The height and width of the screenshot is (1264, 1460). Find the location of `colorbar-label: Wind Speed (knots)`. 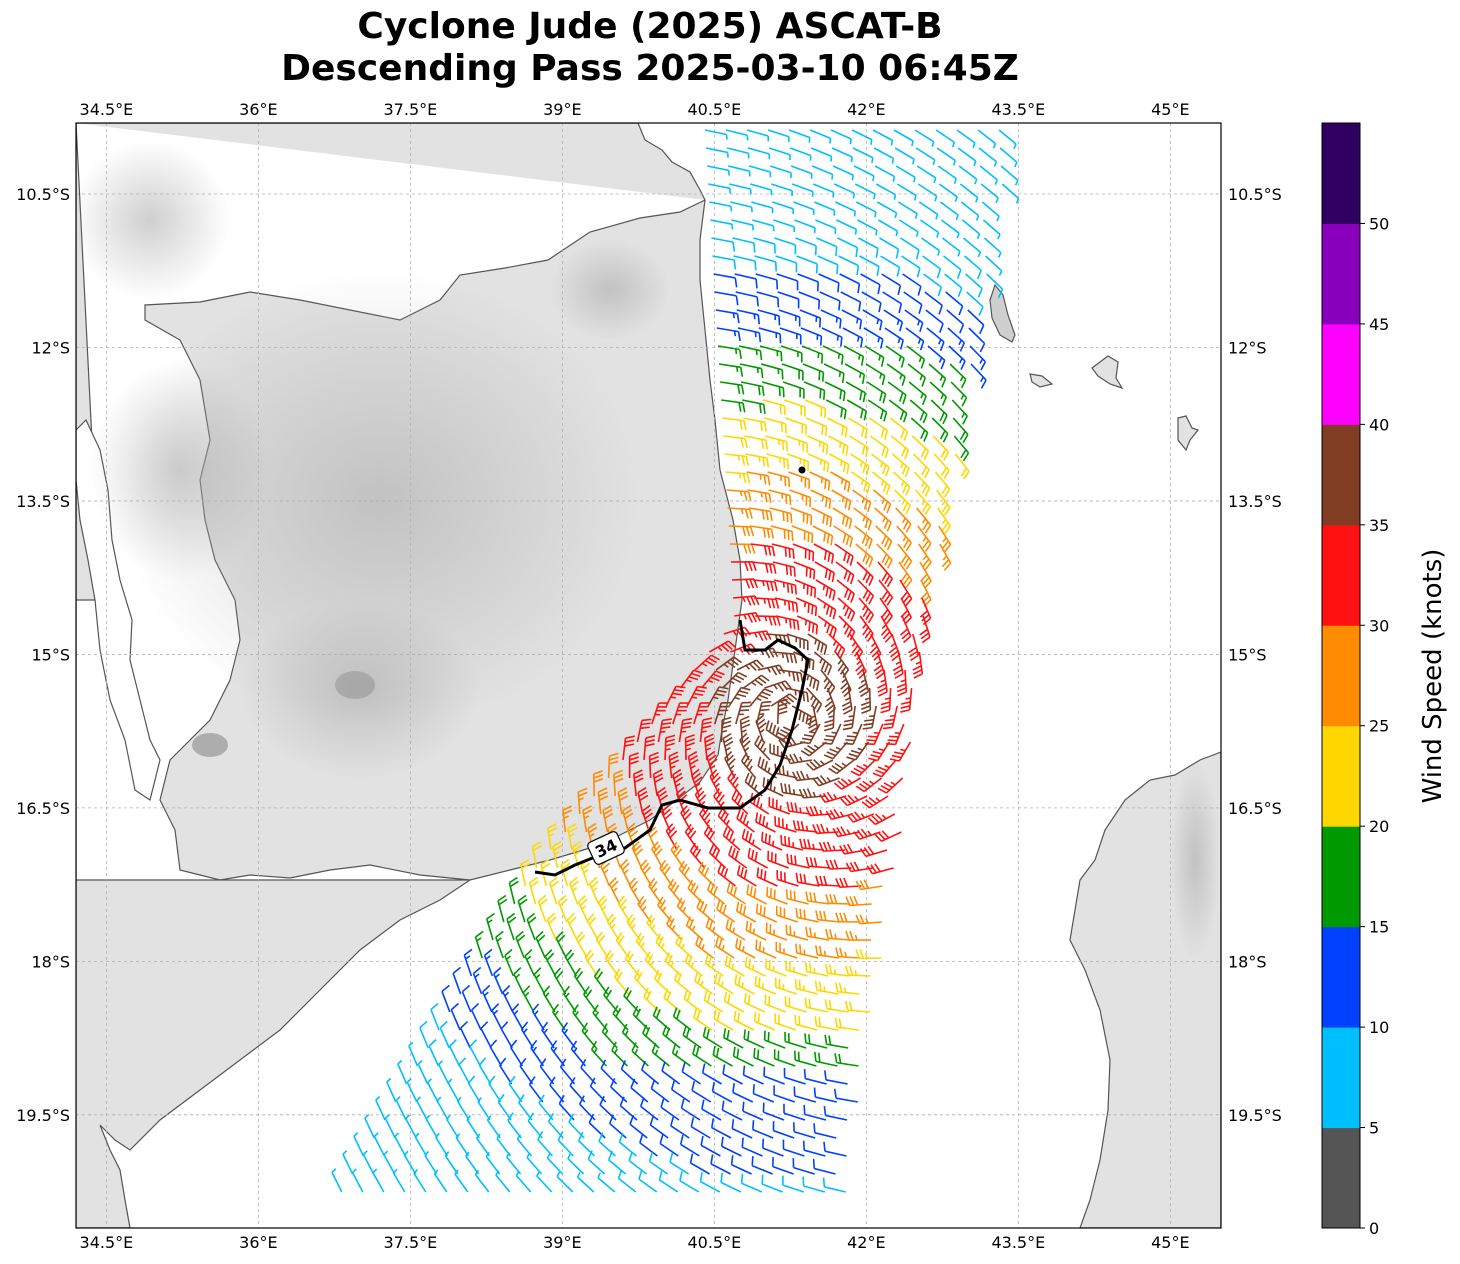

colorbar-label: Wind Speed (knots) is located at coordinates (1433, 676).